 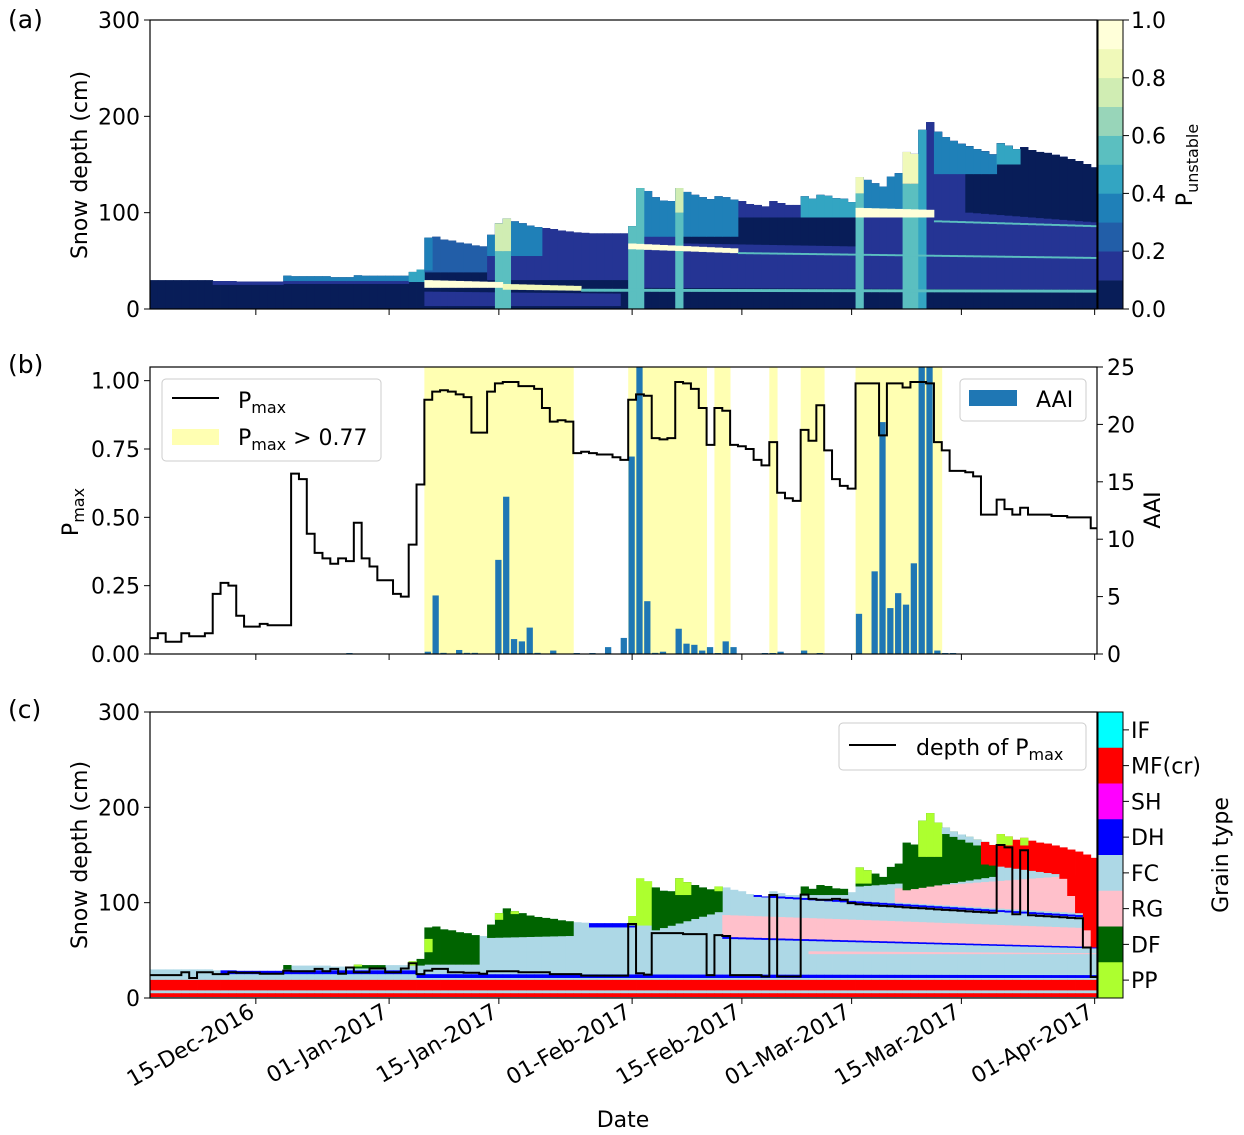 I want to click on colorbar-label-main: P, so click(x=1185, y=199).